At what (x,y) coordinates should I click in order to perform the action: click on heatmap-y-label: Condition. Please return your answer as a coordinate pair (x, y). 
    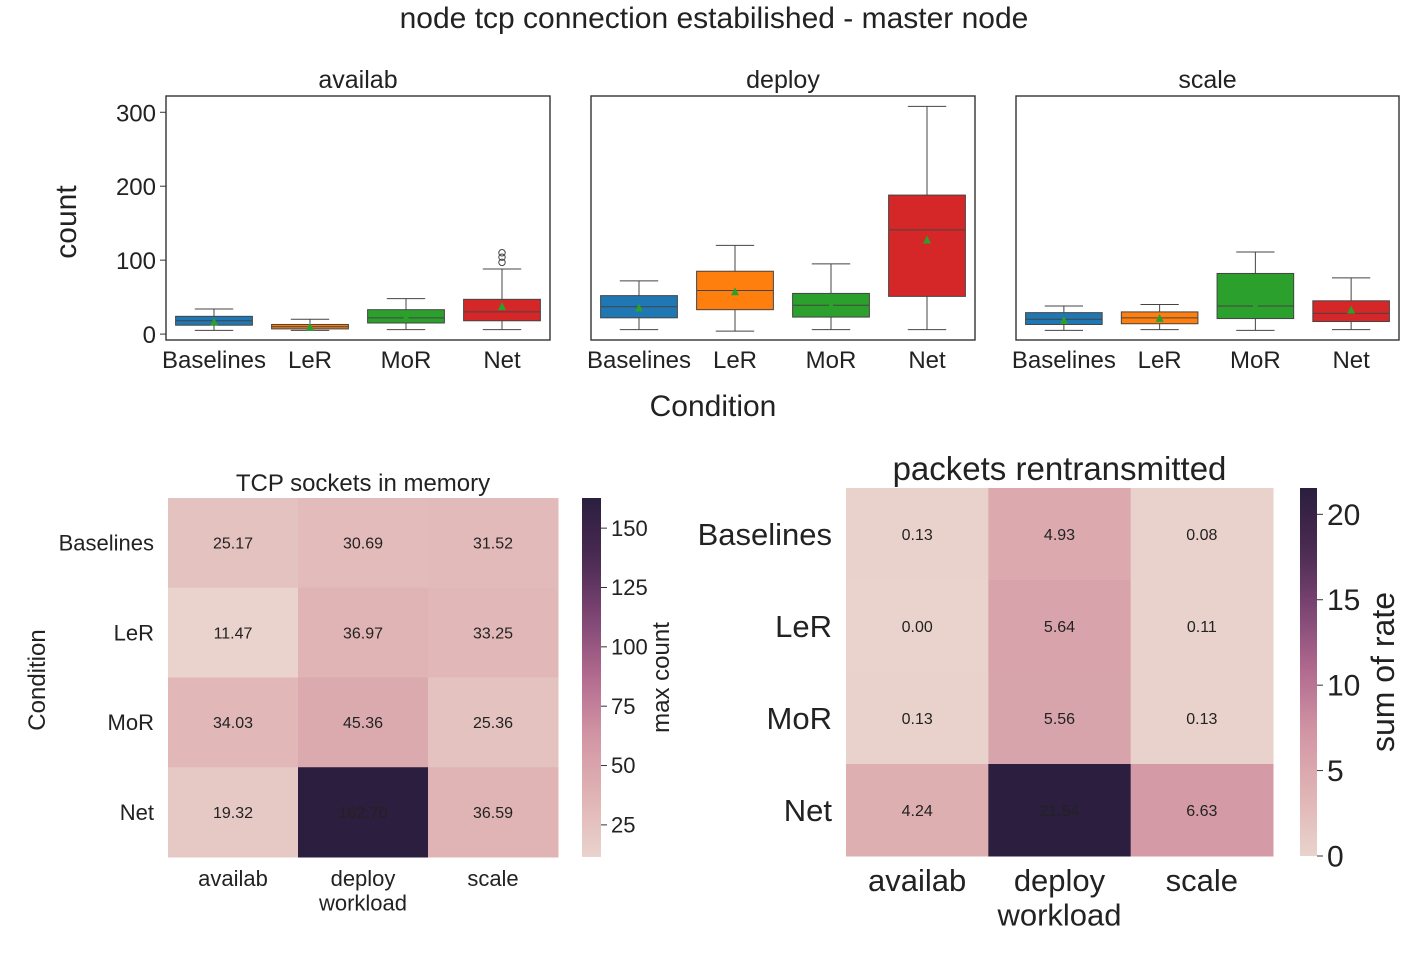
    Looking at the image, I should click on (37, 679).